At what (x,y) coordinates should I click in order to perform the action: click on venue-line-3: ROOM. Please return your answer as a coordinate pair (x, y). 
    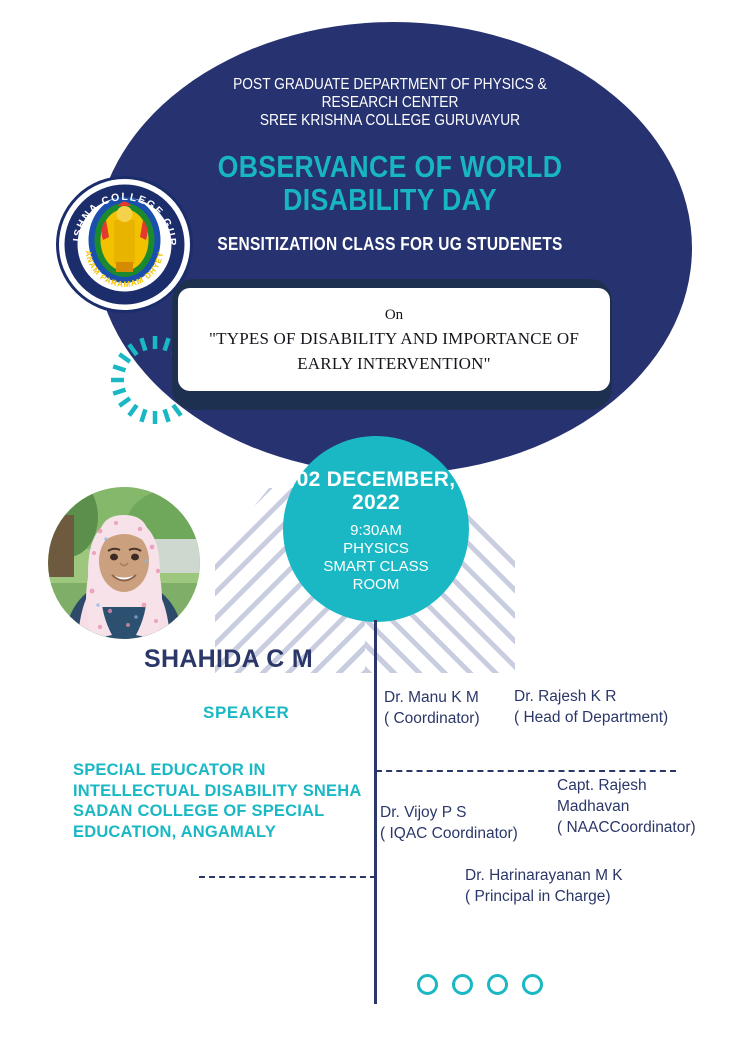
    Looking at the image, I should click on (376, 584).